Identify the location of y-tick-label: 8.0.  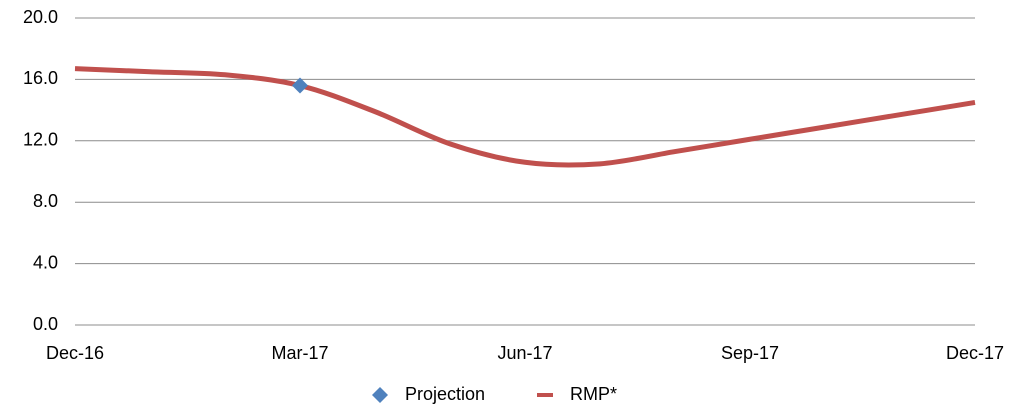
(45, 201).